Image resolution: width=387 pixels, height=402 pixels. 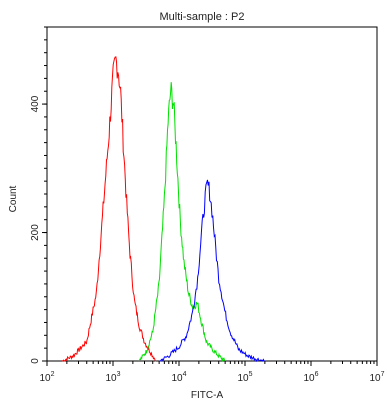 What do you see at coordinates (46, 377) in the screenshot?
I see `x-tick-label: 10²` at bounding box center [46, 377].